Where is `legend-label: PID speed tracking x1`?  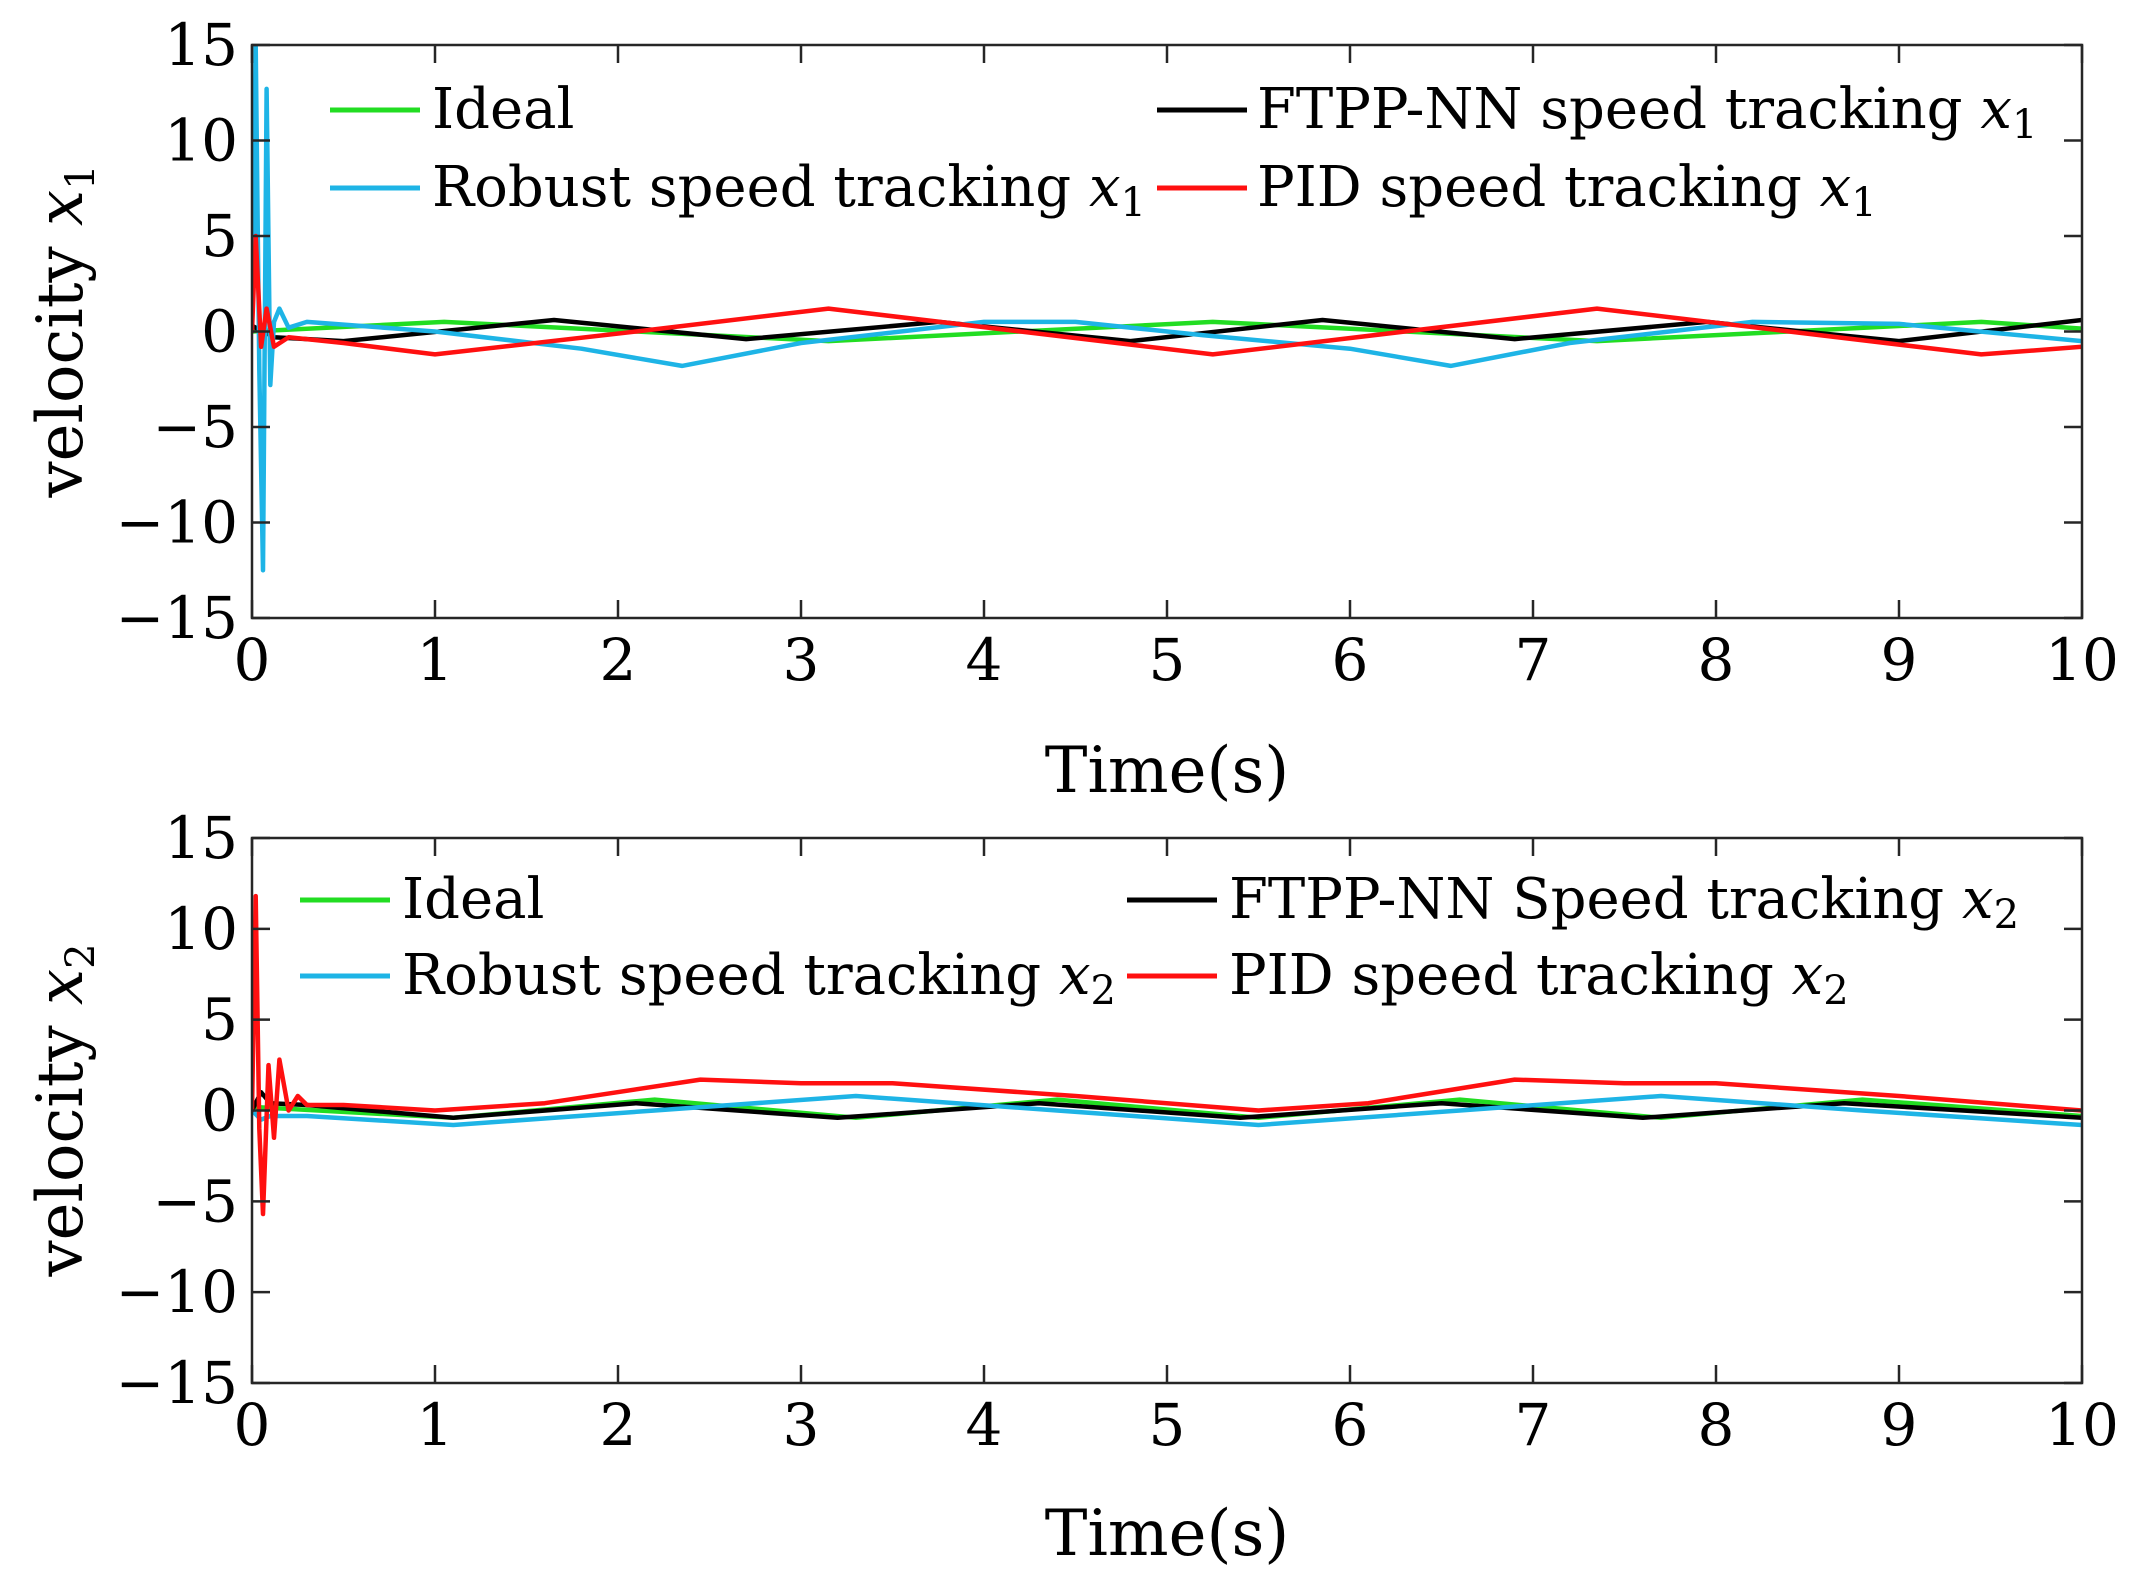
legend-label: PID speed tracking x1 is located at coordinates (1567, 190).